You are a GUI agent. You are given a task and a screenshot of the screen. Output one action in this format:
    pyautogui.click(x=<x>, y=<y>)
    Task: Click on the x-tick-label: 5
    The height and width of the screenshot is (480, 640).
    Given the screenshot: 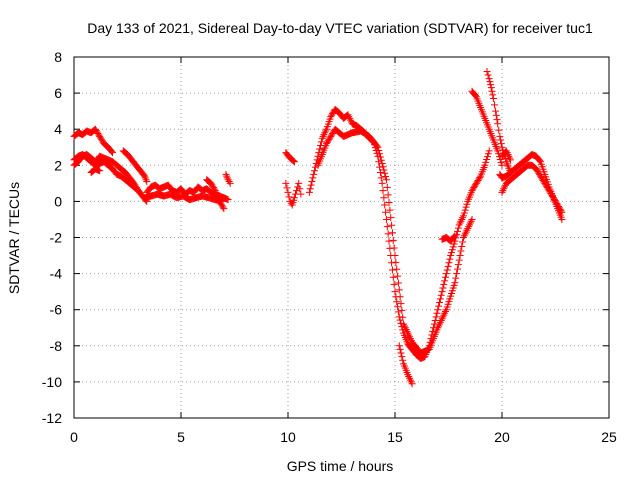 What is the action you would take?
    pyautogui.click(x=181, y=437)
    